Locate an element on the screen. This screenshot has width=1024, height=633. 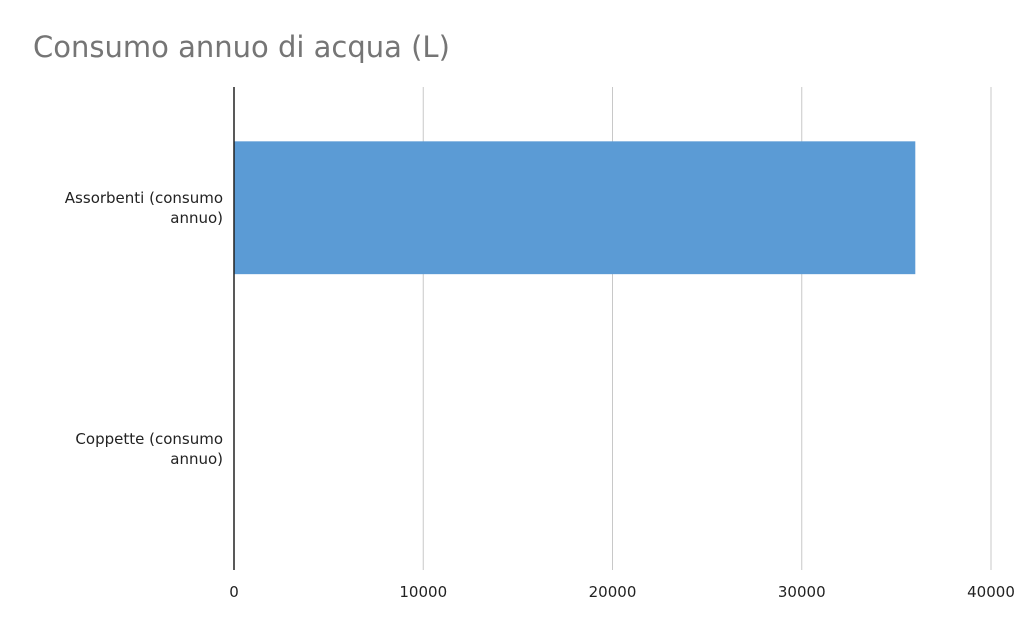
chart-title: Consumo annuo di acqua (L) is located at coordinates (241, 47).